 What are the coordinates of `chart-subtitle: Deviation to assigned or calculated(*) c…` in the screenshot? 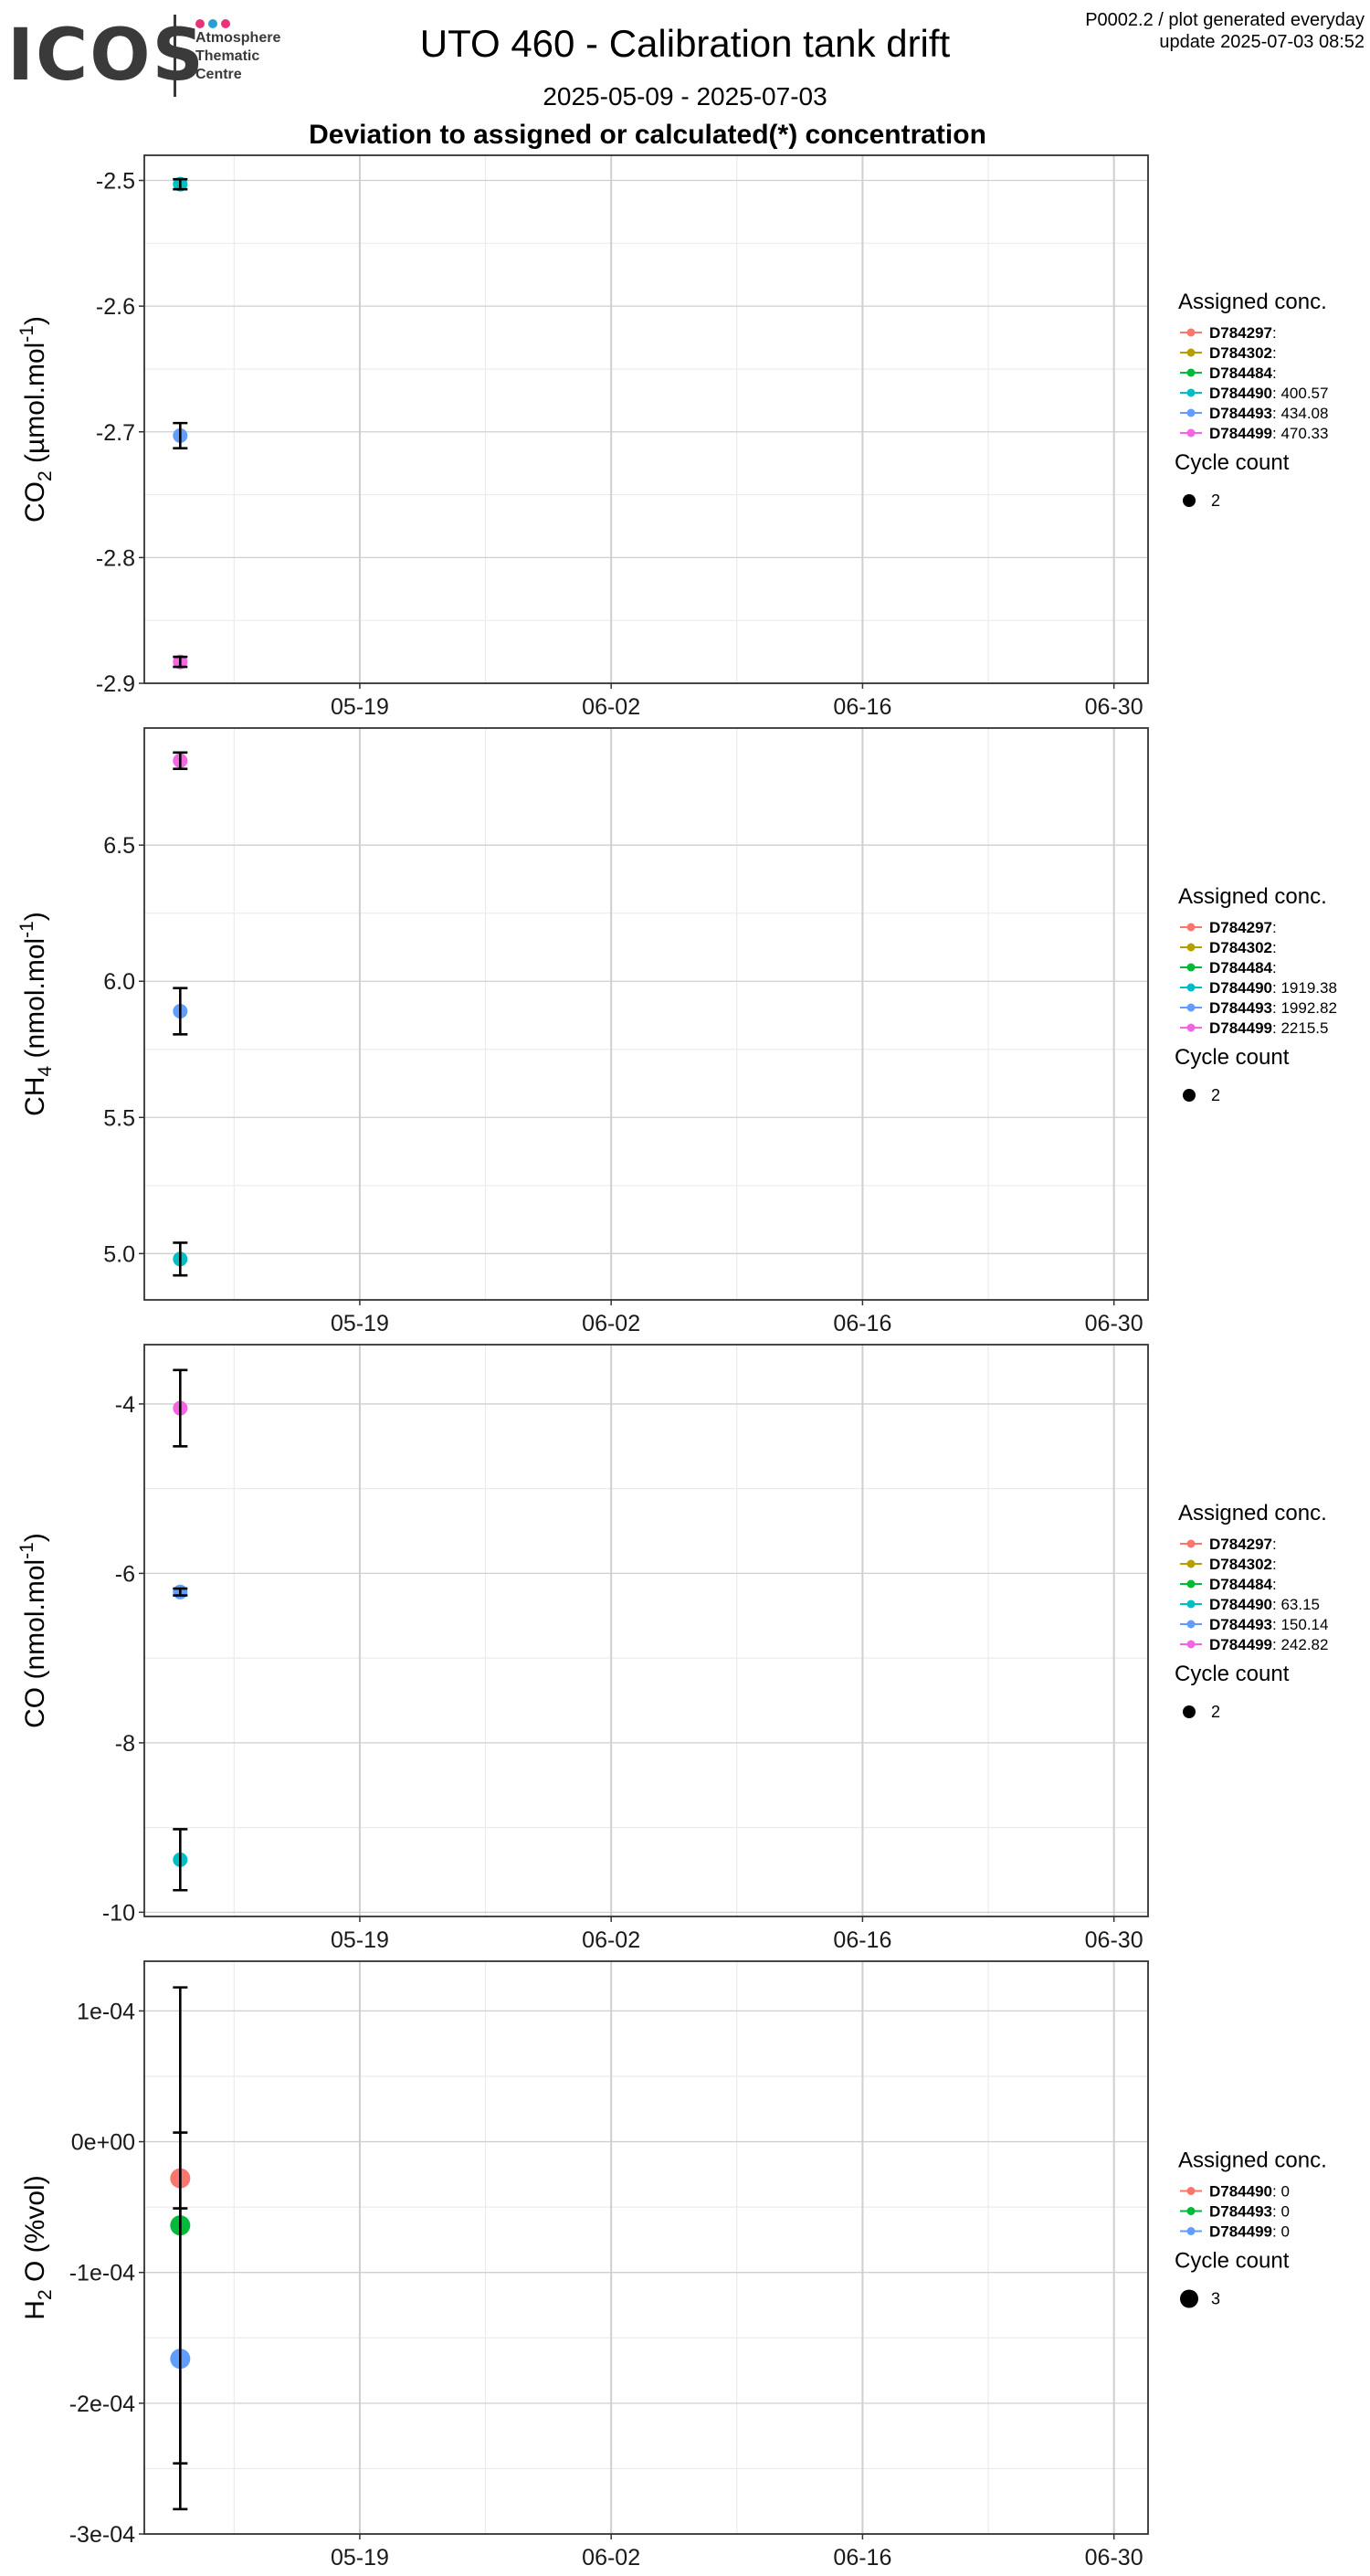 It's located at (647, 135).